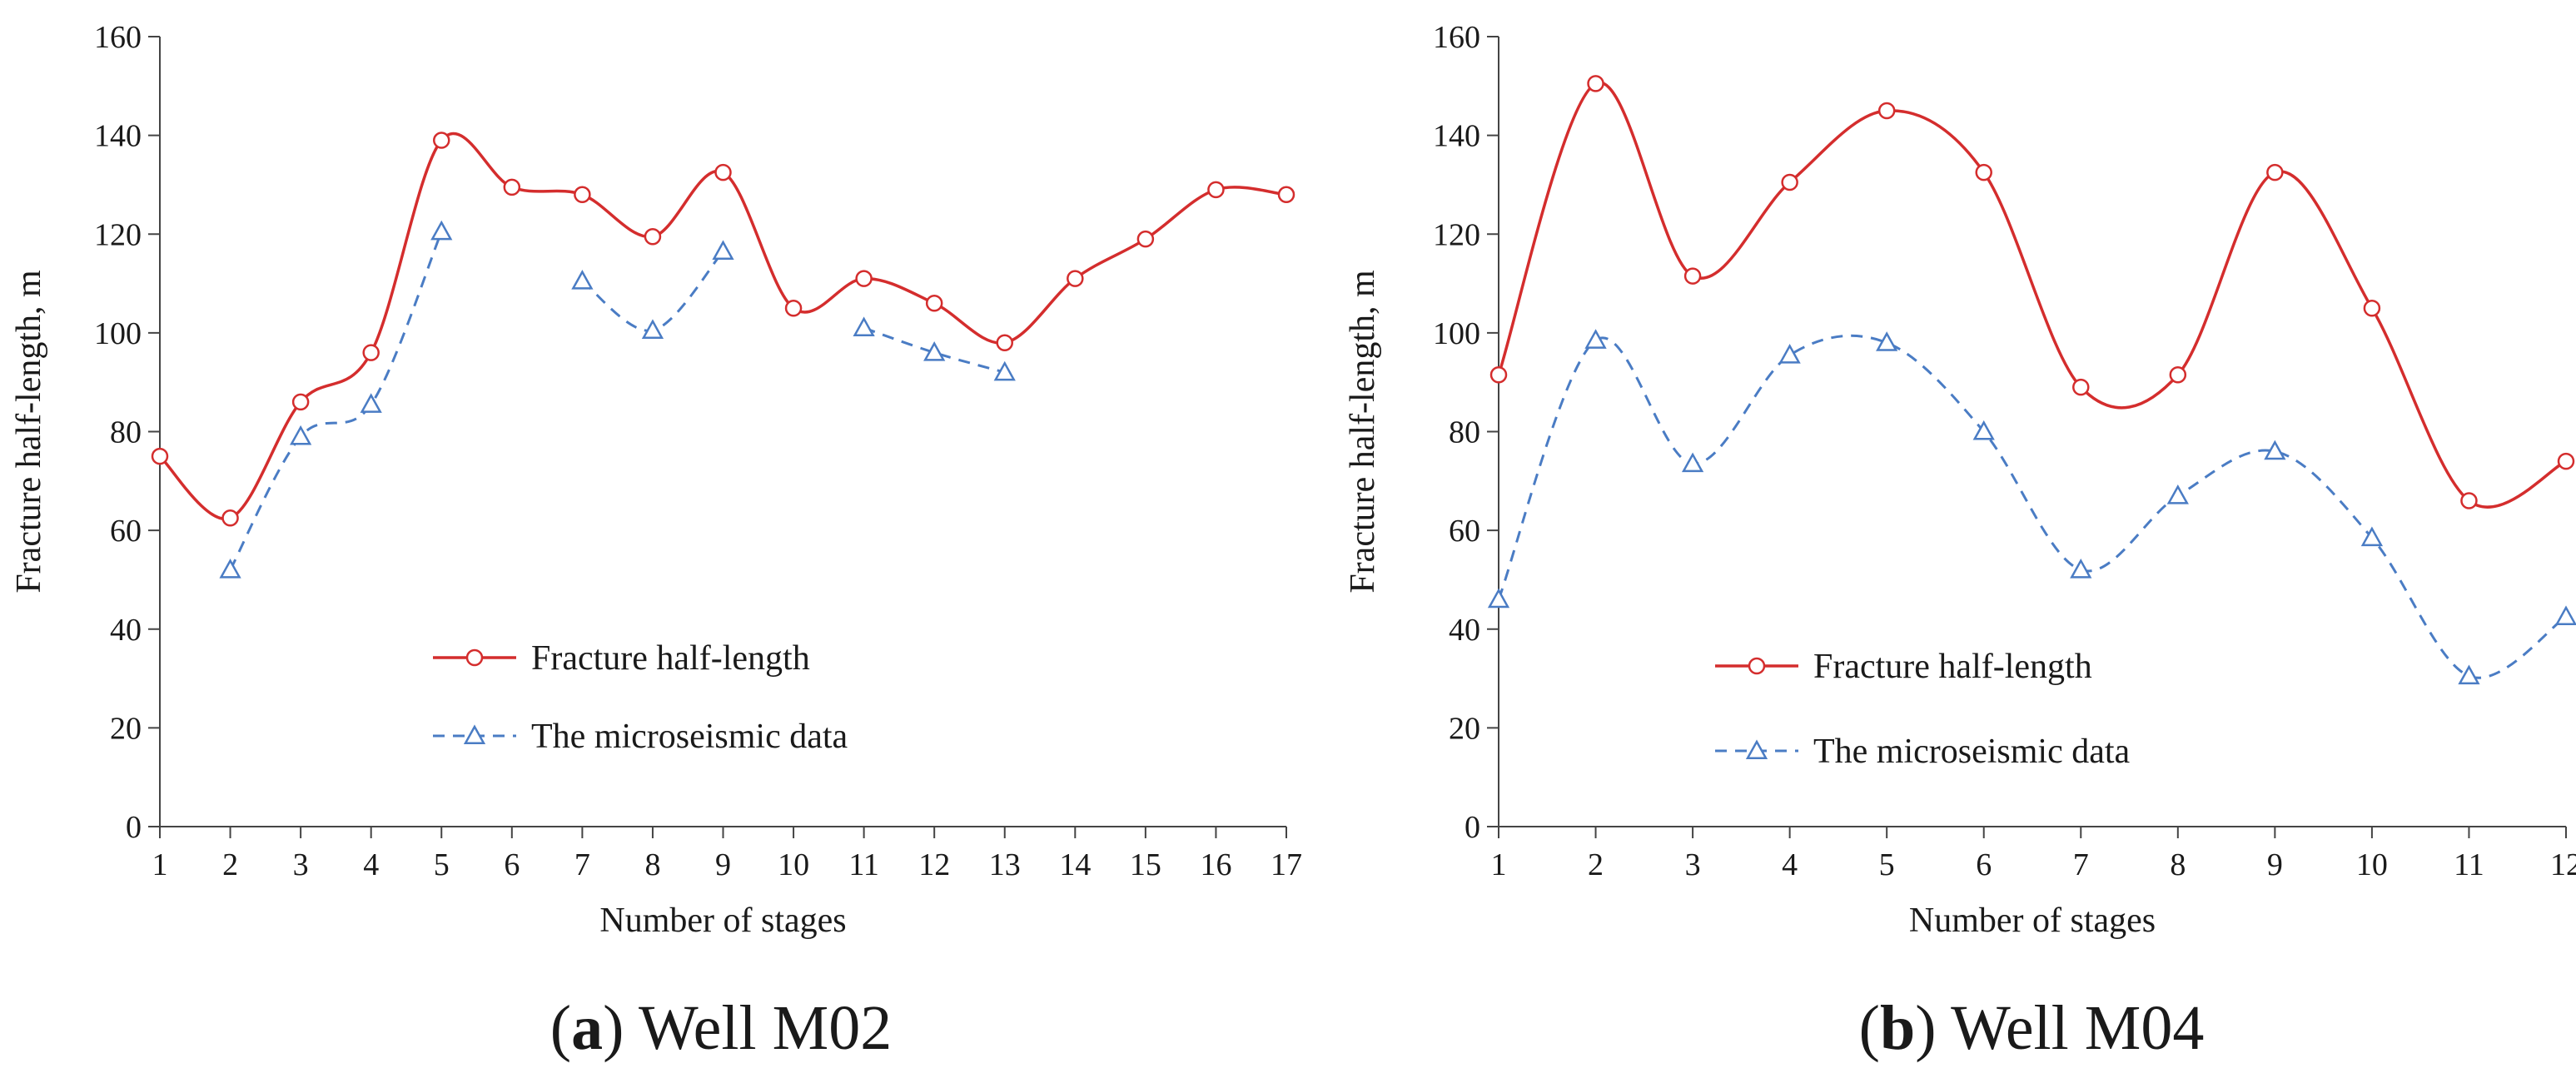  I want to click on caption-label: b, so click(1897, 1028).